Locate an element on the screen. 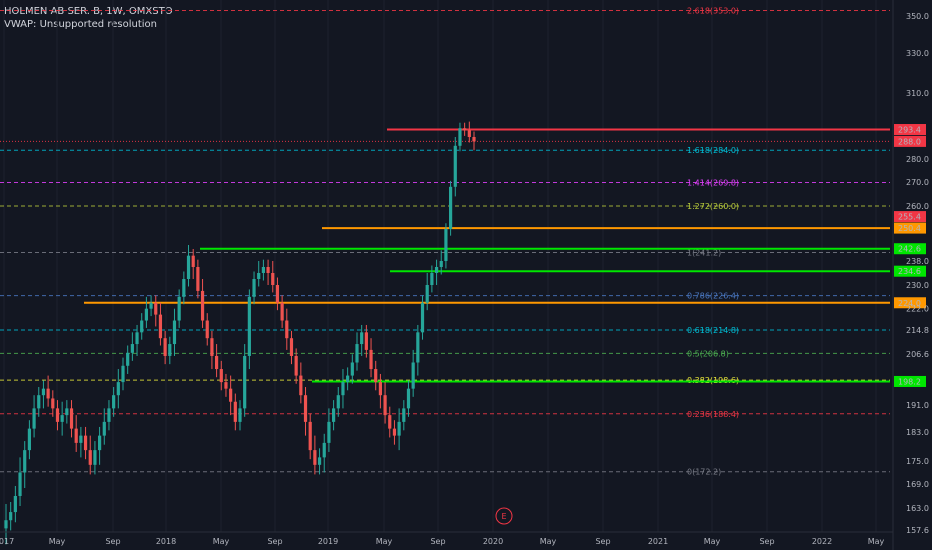  price-tag-label: 242.6 is located at coordinates (909, 249).